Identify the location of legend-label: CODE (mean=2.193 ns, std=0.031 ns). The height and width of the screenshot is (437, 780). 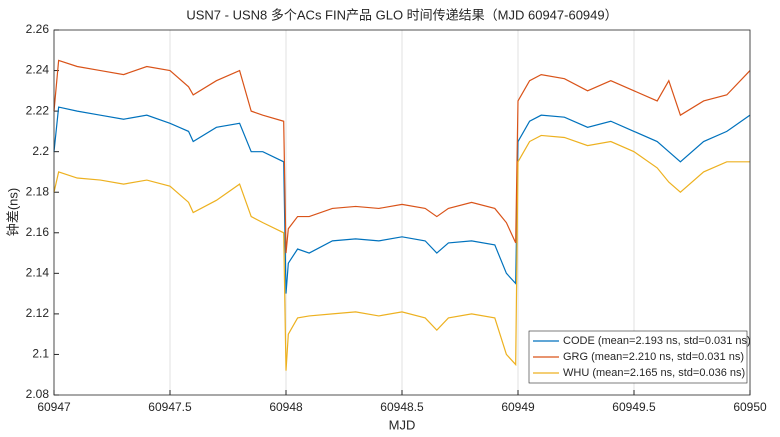
(657, 341).